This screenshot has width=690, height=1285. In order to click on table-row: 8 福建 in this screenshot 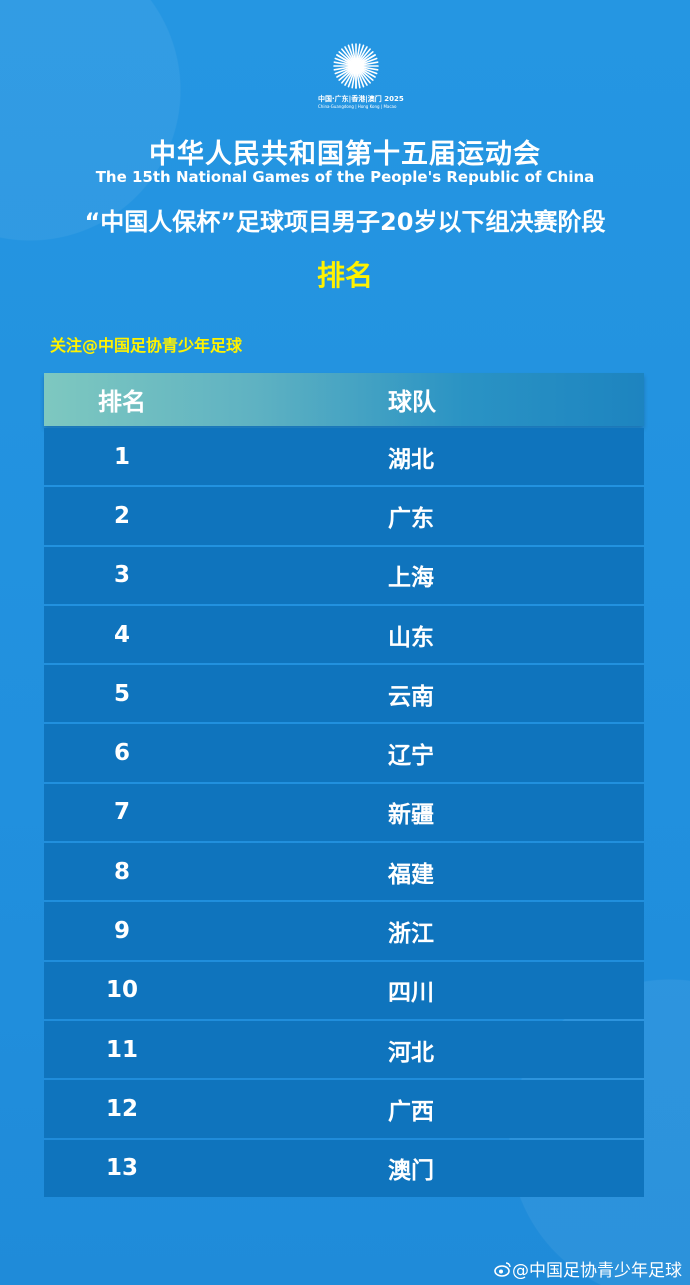, I will do `click(344, 872)`.